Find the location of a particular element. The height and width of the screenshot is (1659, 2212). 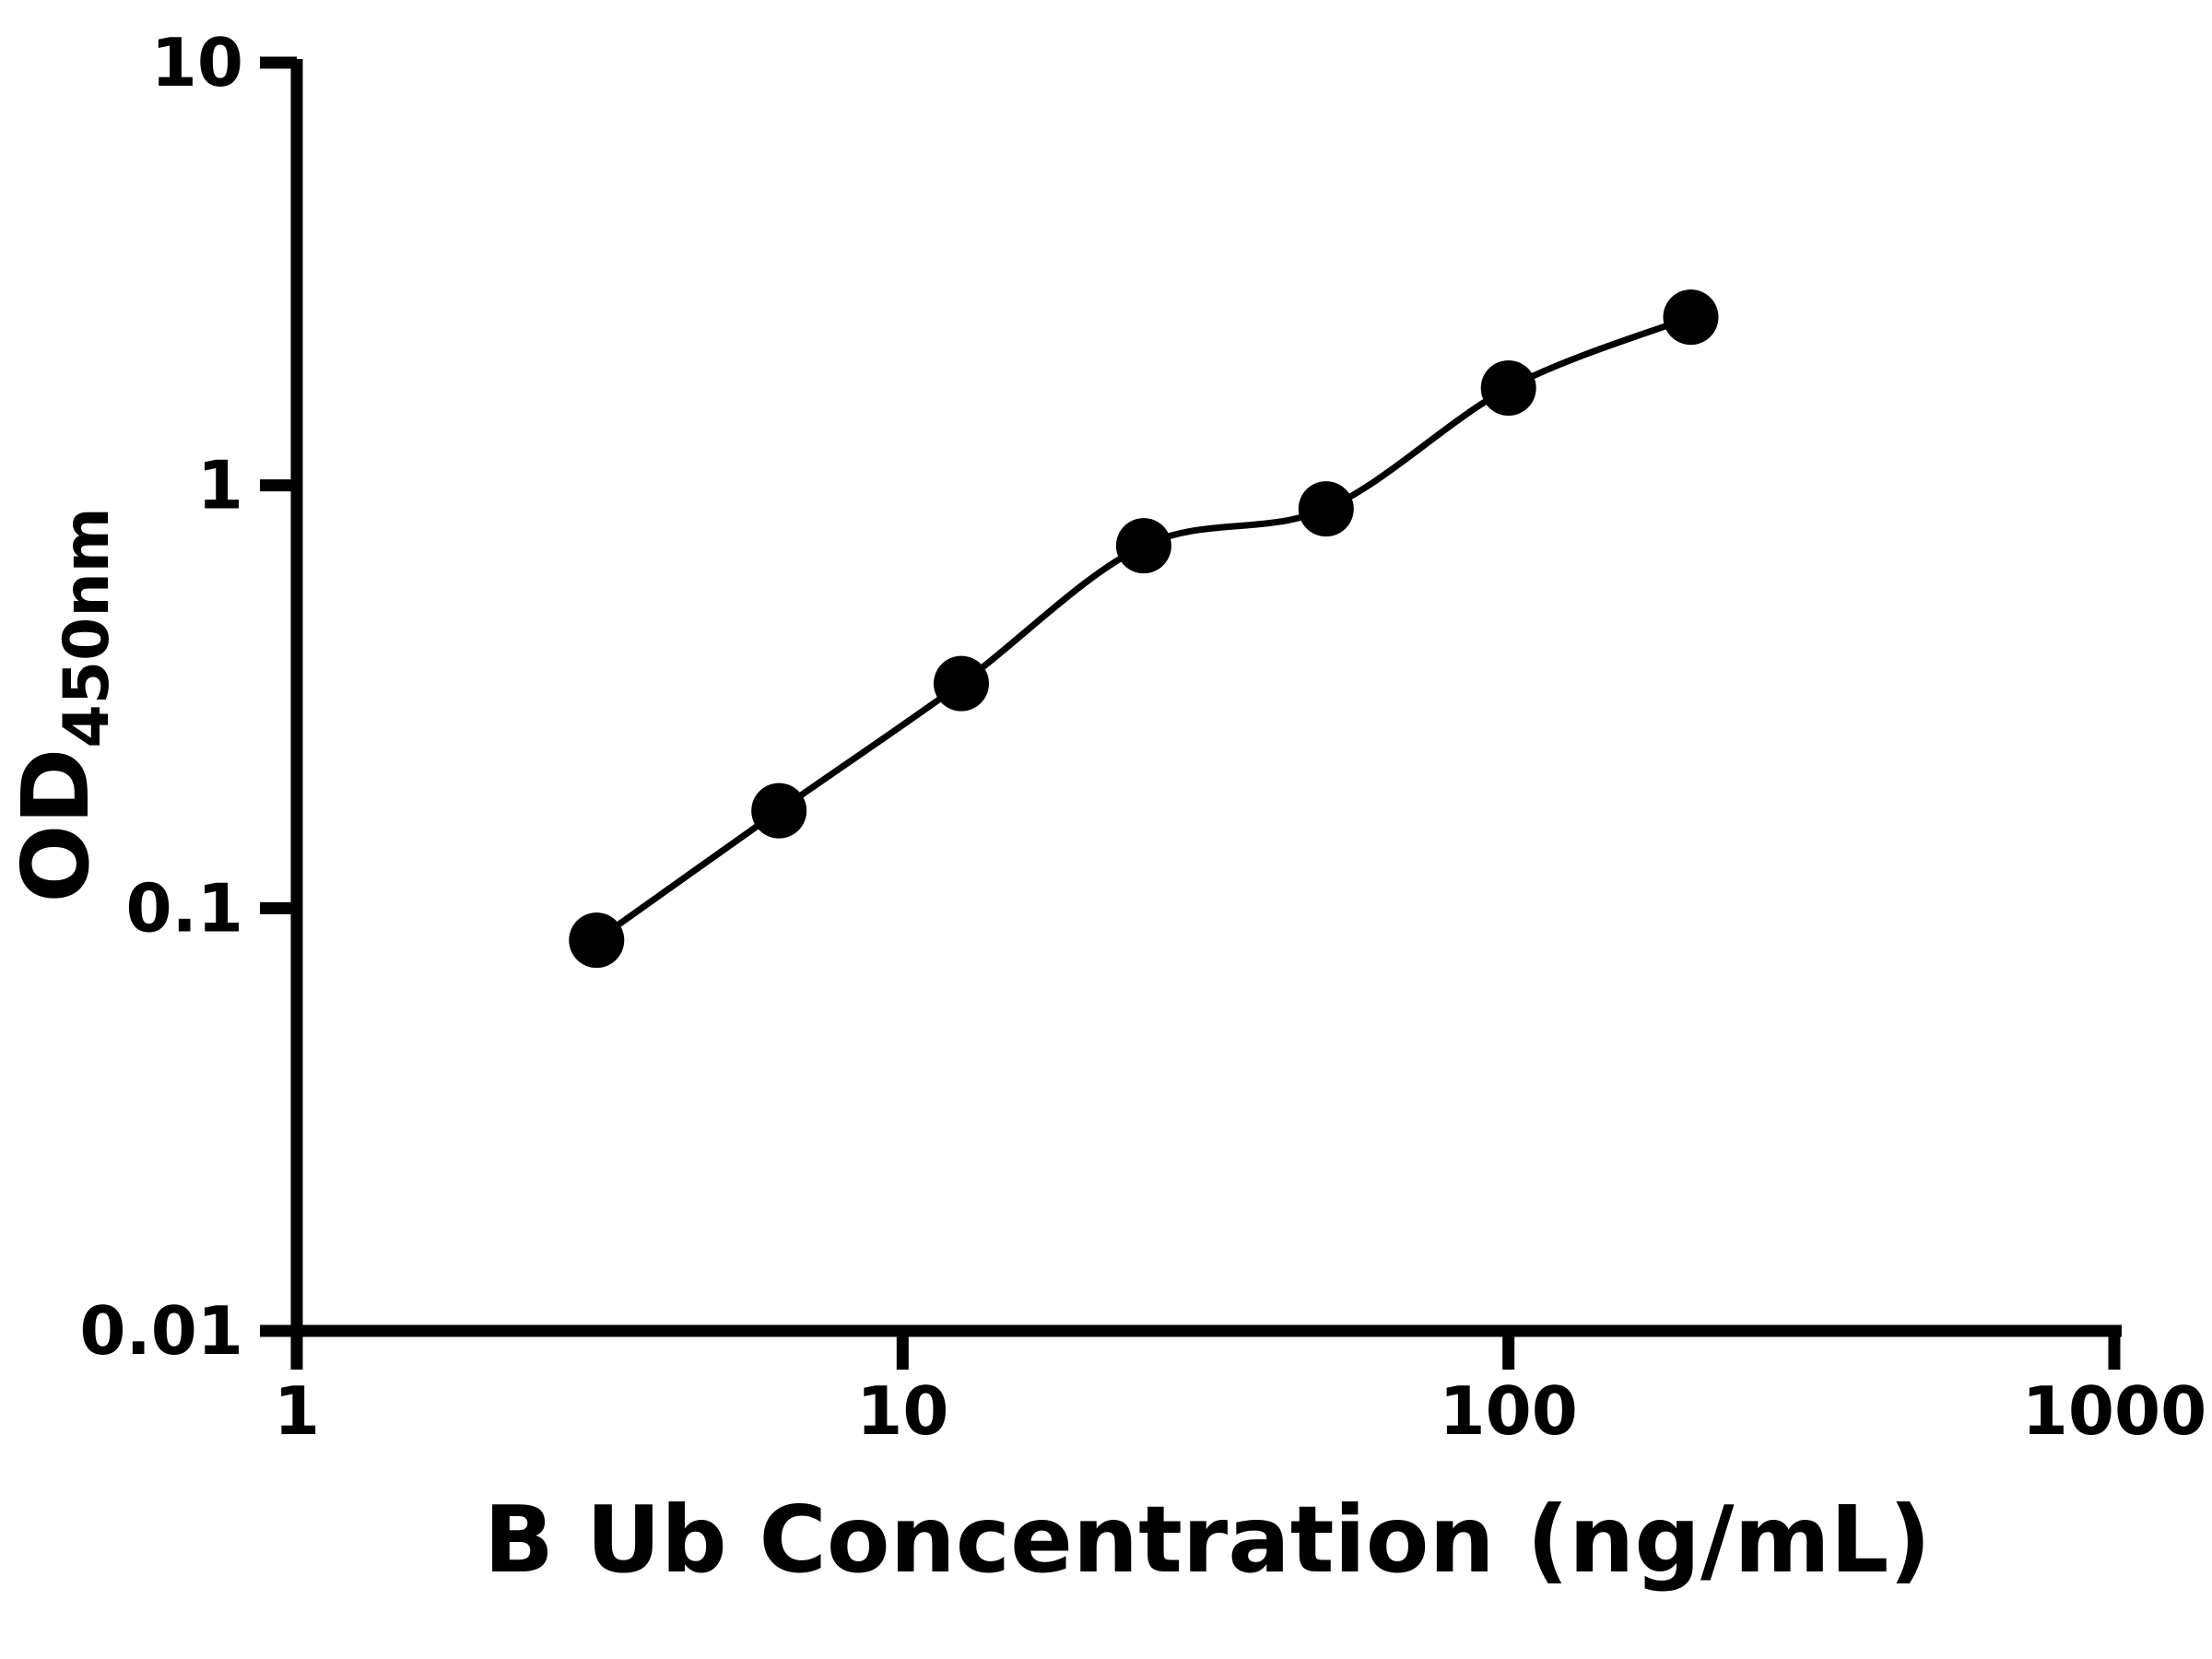

y-axis-title: OD450nm is located at coordinates (63, 704).